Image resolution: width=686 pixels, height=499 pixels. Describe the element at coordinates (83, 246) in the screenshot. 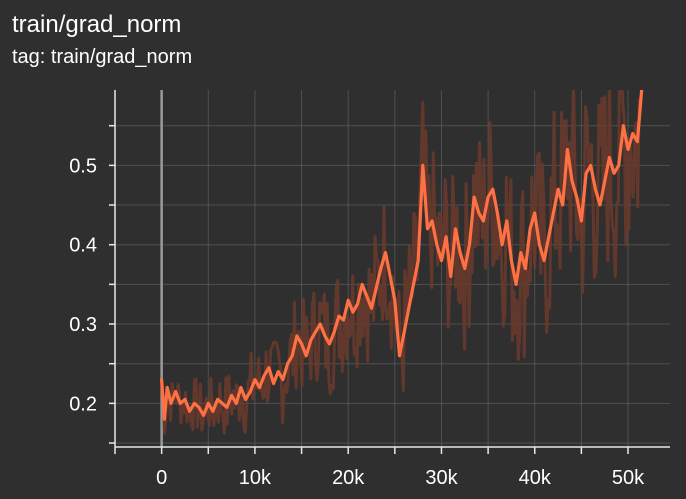

I see `y-tick-label: 0.4` at that location.